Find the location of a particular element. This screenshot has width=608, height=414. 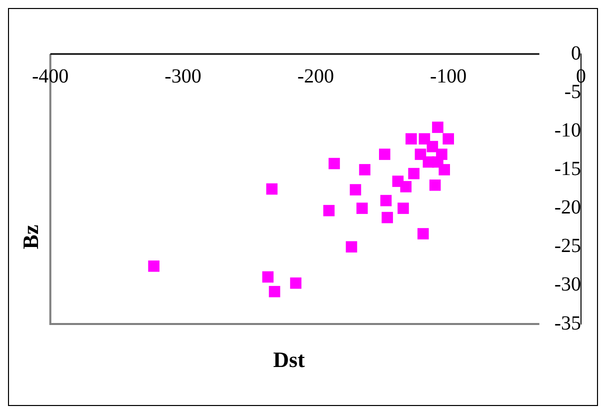

y-tick-label: -15 is located at coordinates (567, 169).